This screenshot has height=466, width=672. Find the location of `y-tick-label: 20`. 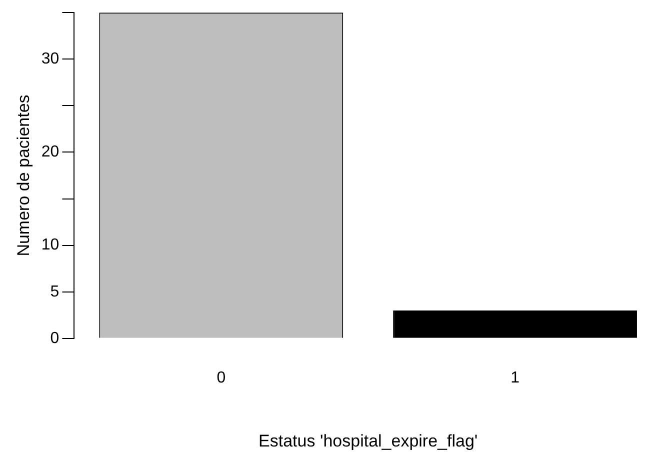

y-tick-label: 20 is located at coordinates (50, 152).